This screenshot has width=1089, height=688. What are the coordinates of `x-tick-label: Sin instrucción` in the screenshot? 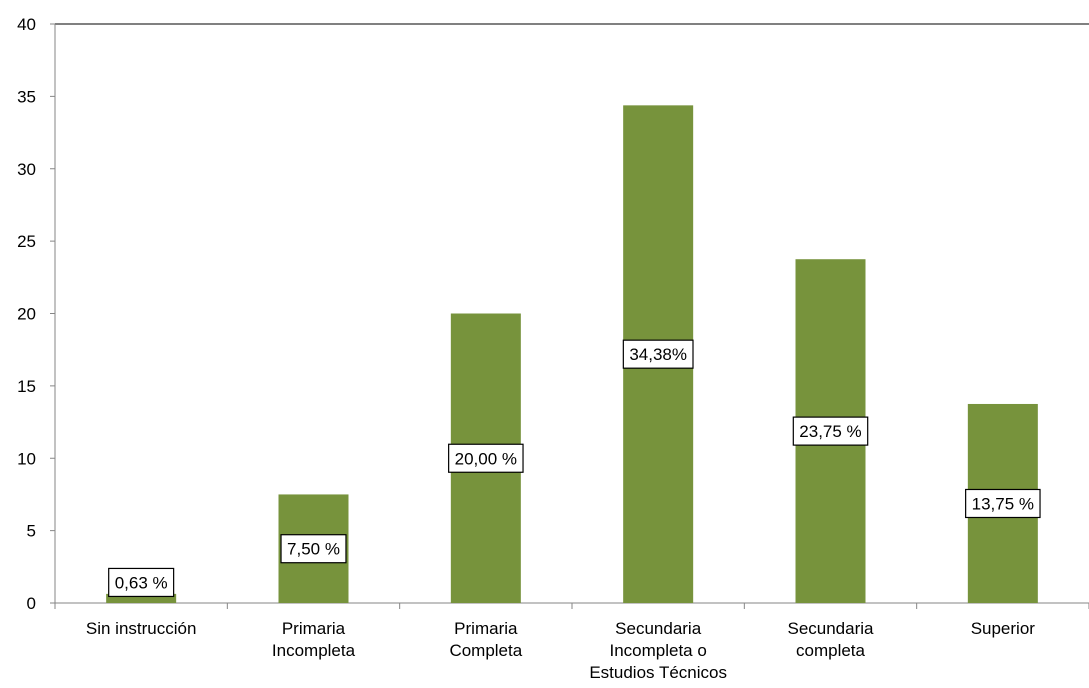 It's located at (141, 628).